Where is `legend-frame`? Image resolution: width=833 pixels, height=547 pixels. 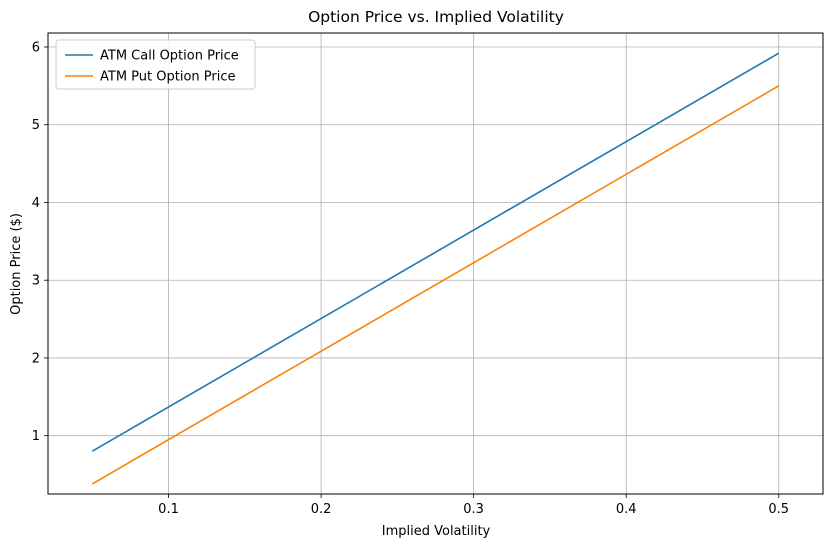 legend-frame is located at coordinates (155, 64).